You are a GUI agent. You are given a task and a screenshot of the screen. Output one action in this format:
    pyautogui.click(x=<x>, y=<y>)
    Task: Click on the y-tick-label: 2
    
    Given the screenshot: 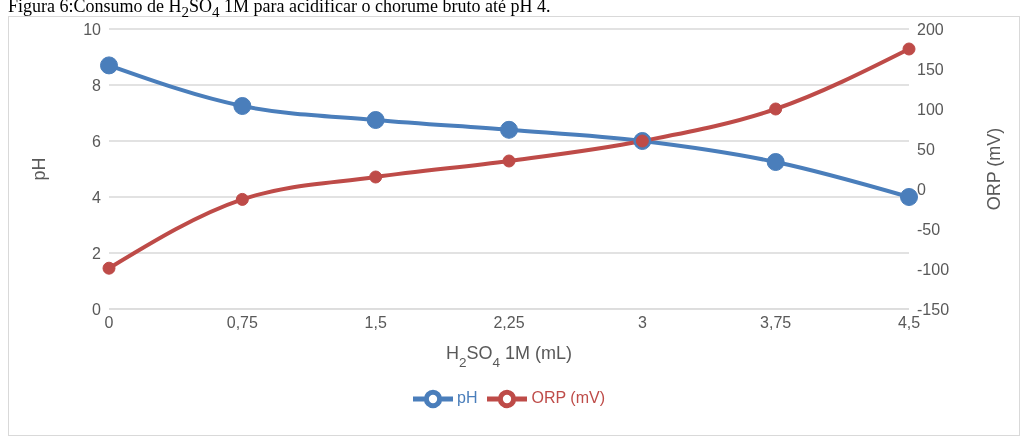 What is the action you would take?
    pyautogui.click(x=97, y=253)
    